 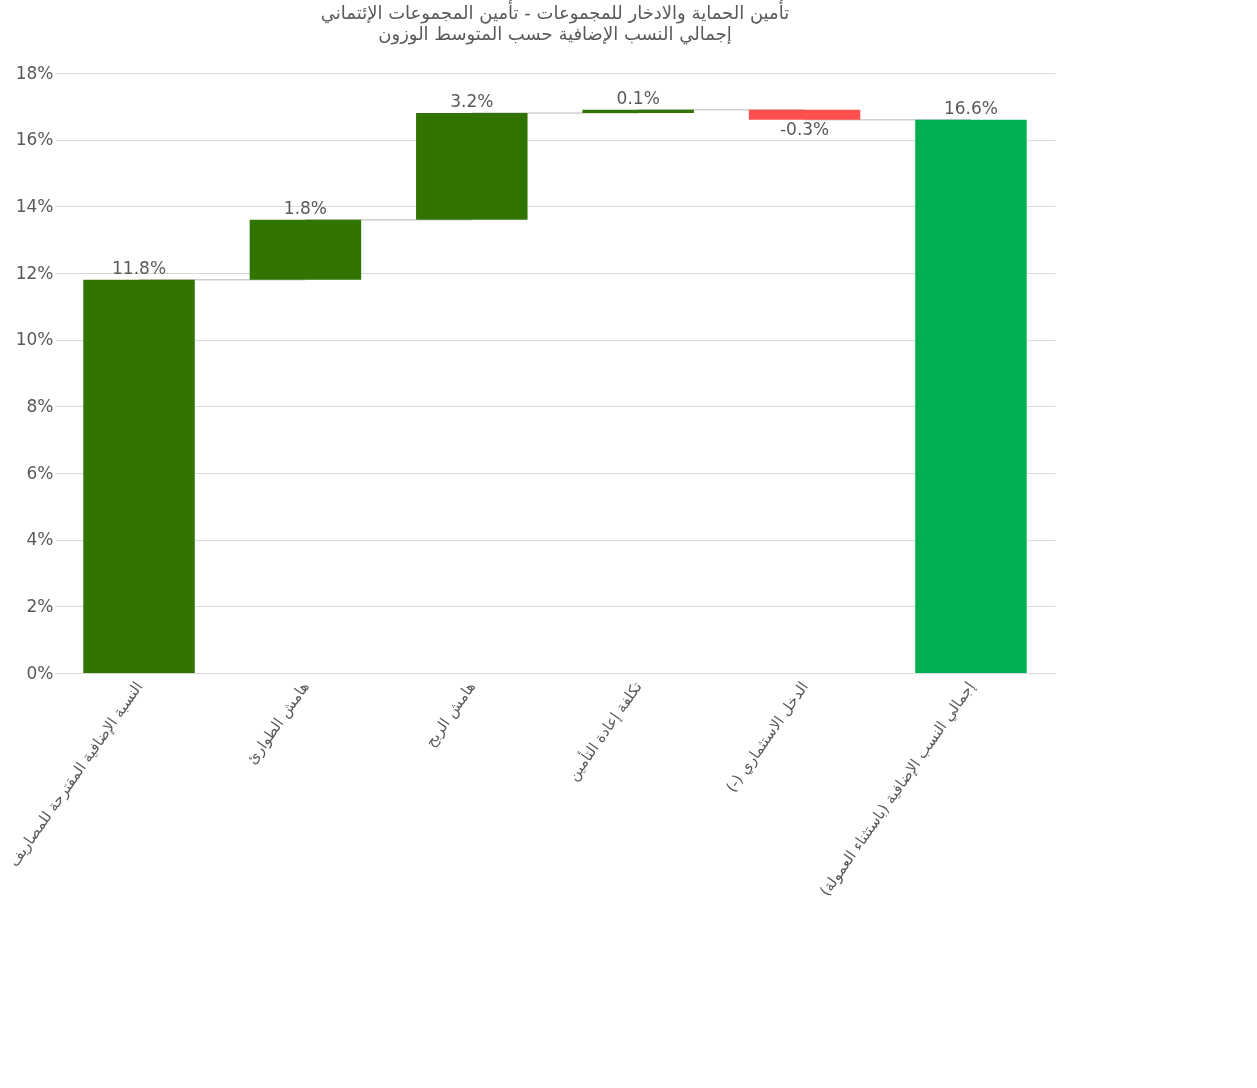 I want to click on chart-subtitle: إجمالي النسب الإضافية حسب المتوسط الوزون, so click(x=555, y=34).